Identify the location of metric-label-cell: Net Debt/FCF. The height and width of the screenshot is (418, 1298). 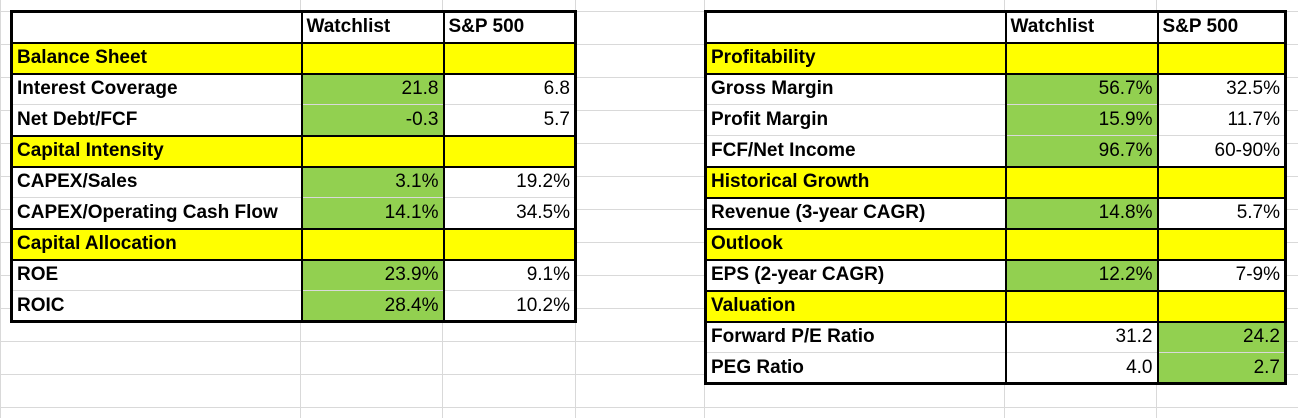
(156, 120).